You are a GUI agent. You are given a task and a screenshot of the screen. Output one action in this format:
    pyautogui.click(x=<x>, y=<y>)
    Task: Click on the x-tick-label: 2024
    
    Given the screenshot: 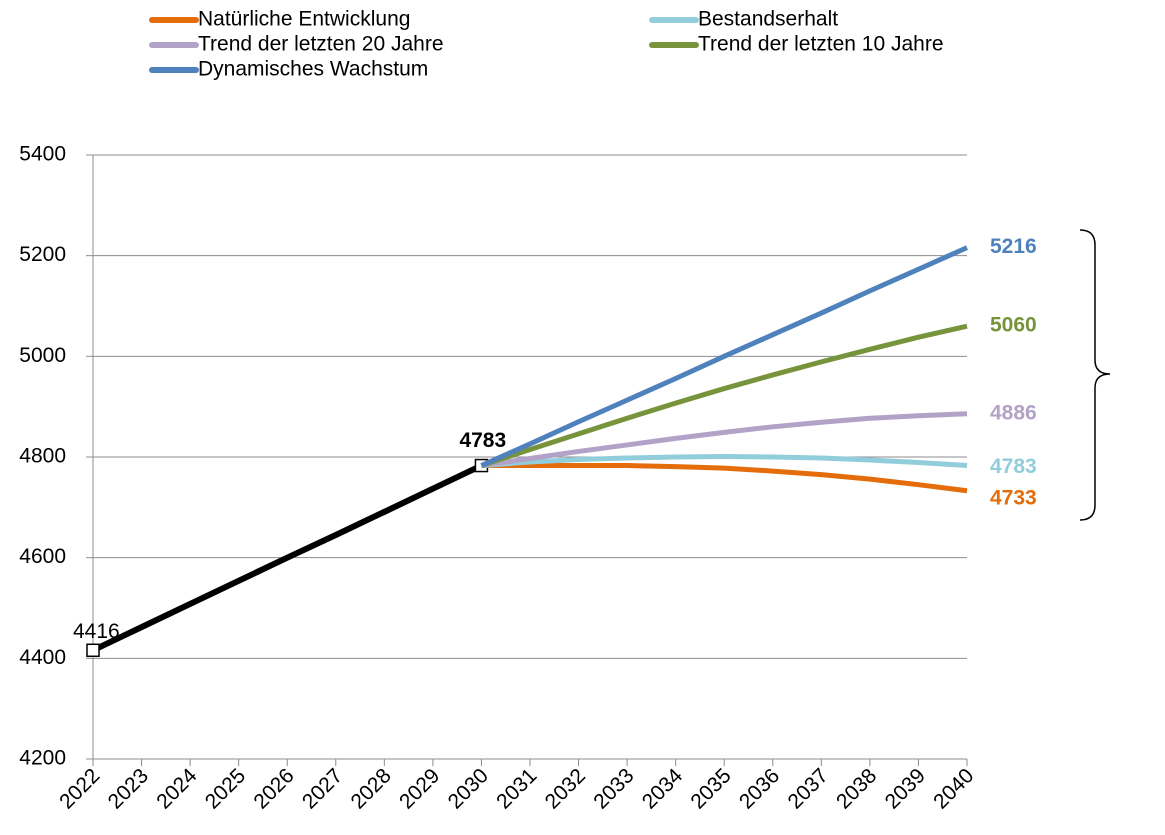 What is the action you would take?
    pyautogui.click(x=177, y=789)
    